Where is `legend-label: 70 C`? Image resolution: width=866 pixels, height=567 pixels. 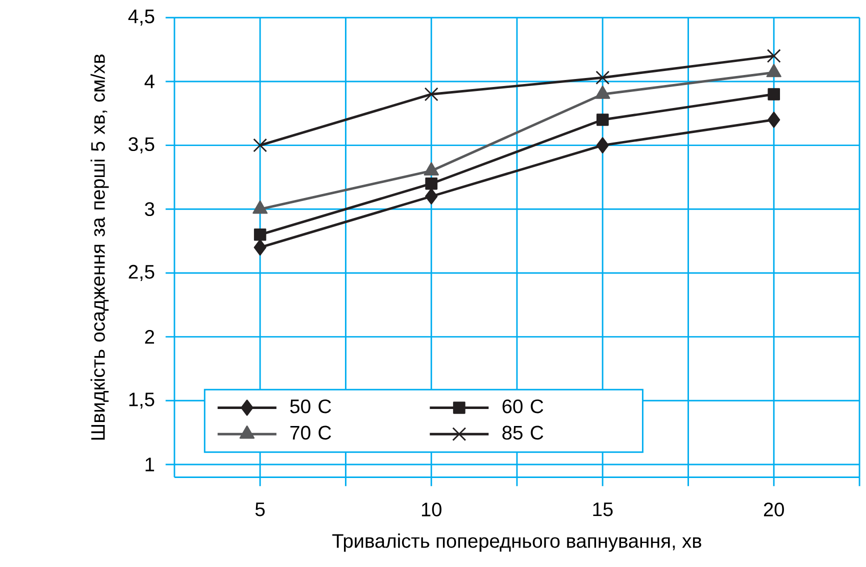 legend-label: 70 C is located at coordinates (310, 433).